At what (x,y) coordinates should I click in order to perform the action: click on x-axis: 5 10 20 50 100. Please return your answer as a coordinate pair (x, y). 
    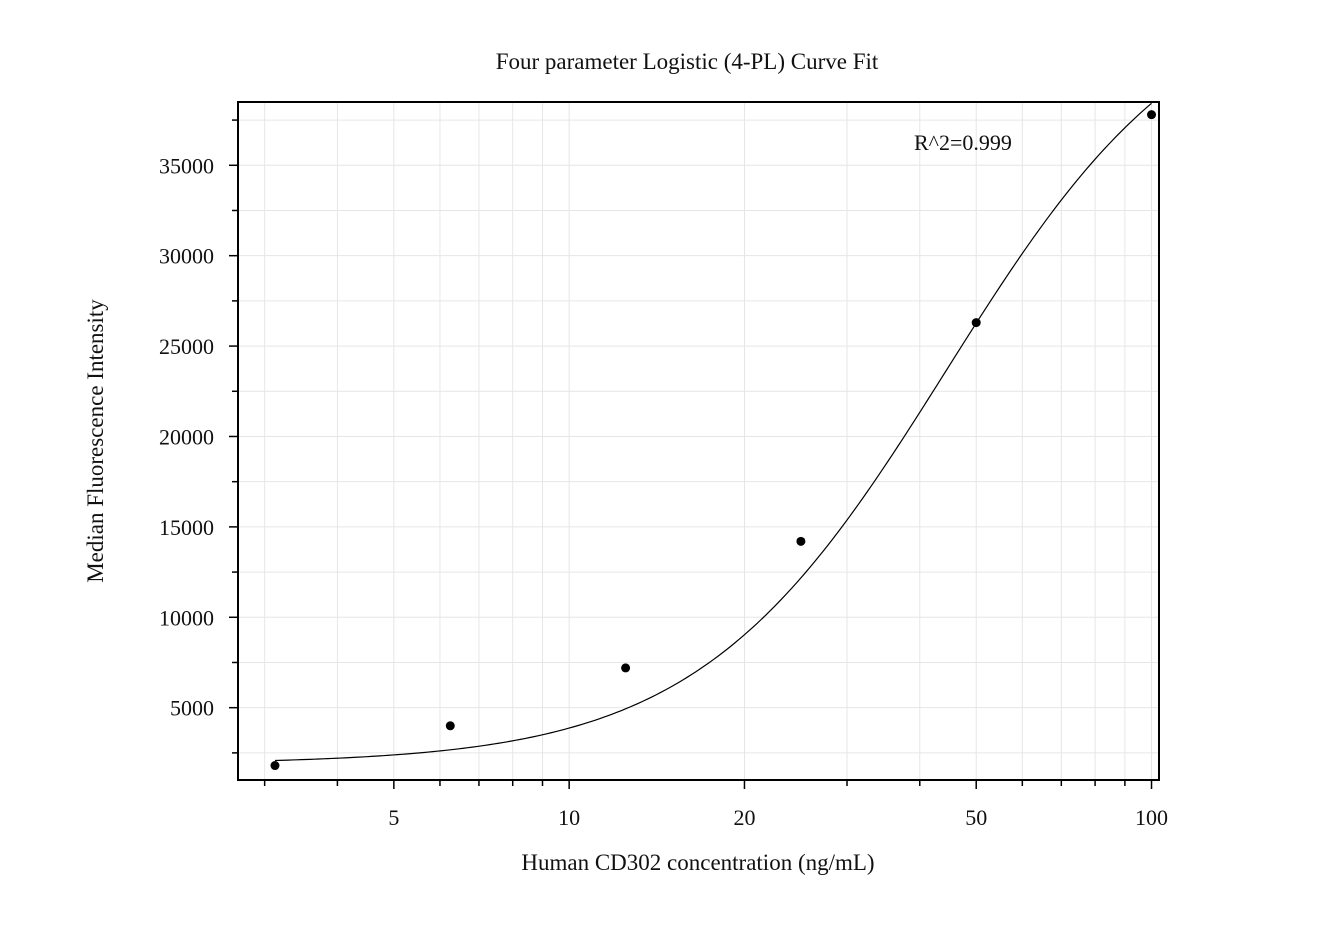
    Looking at the image, I should click on (715, 805).